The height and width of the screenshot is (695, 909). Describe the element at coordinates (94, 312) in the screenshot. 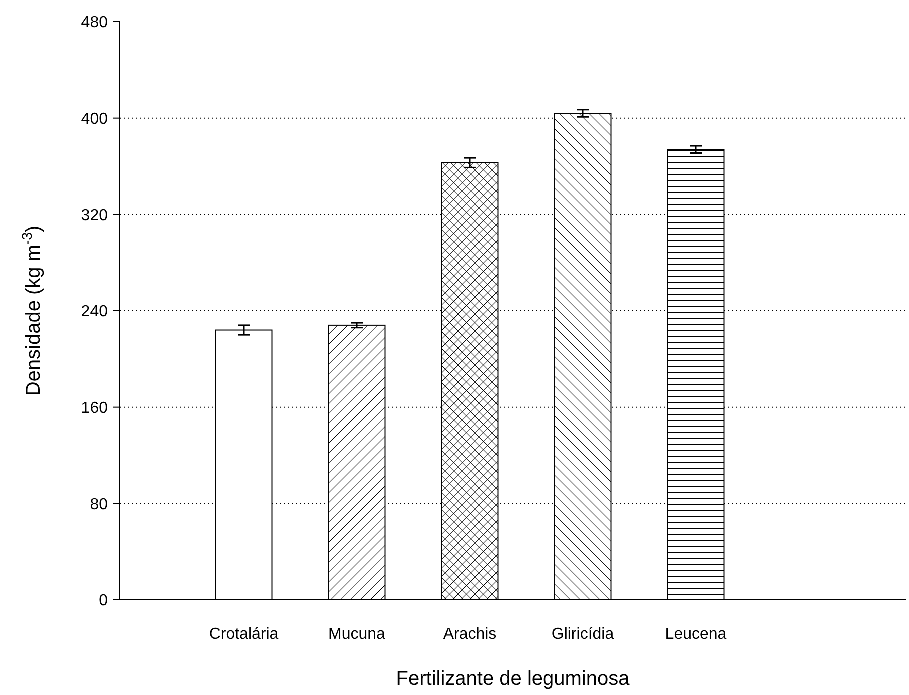

I see `y-tick-label: 240` at that location.